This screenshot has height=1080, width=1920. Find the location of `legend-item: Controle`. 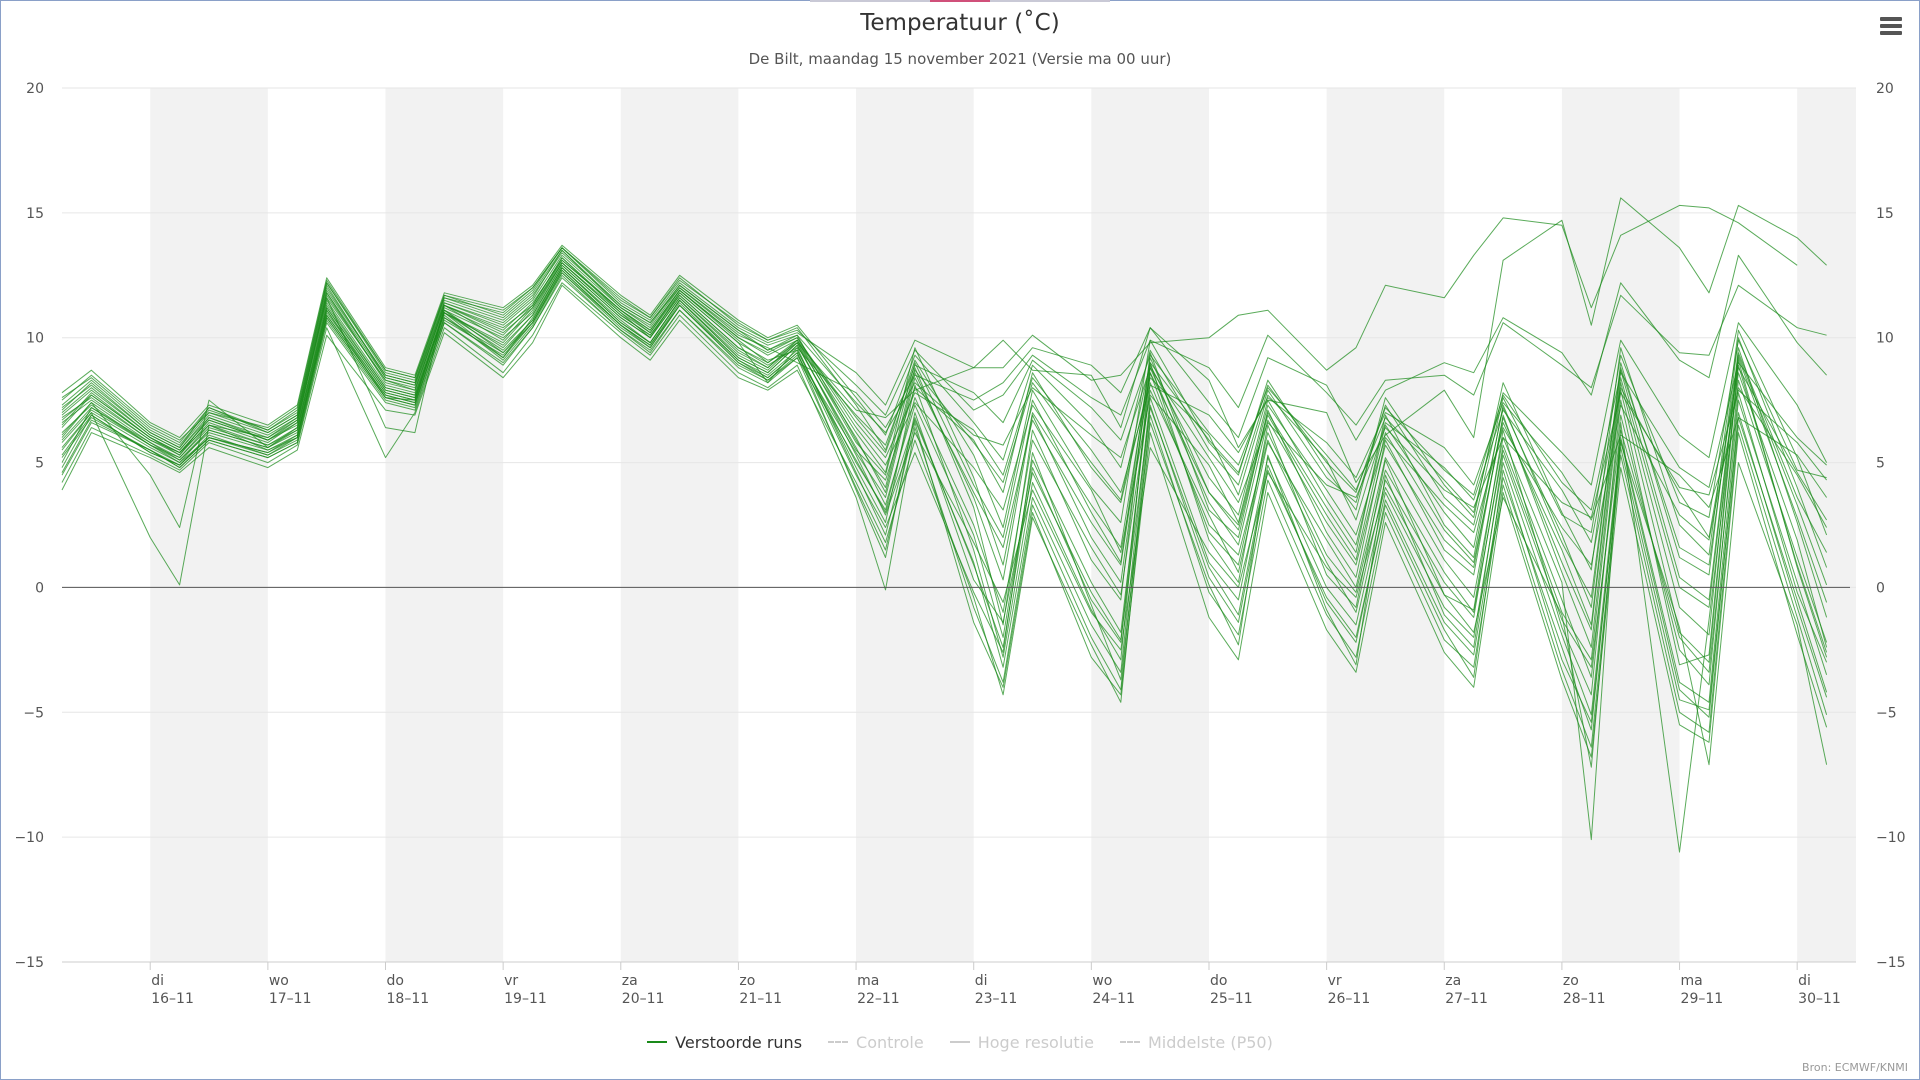

legend-item: Controle is located at coordinates (876, 1042).